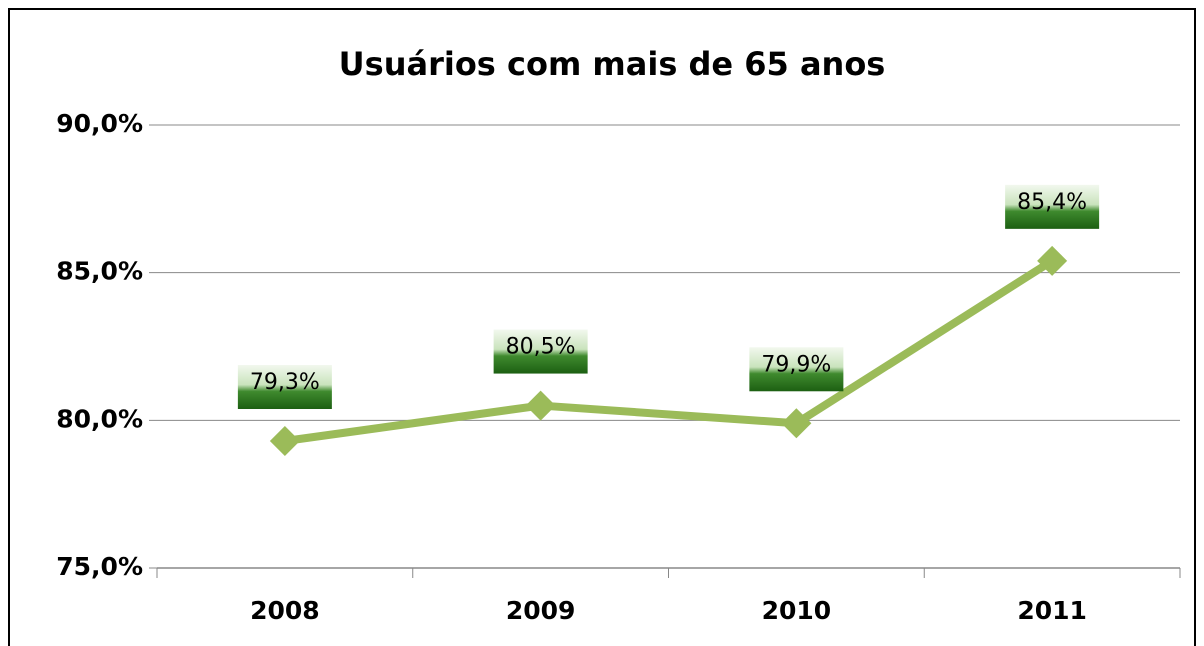 Image resolution: width=1204 pixels, height=646 pixels. I want to click on x-tick-label: 2010, so click(797, 610).